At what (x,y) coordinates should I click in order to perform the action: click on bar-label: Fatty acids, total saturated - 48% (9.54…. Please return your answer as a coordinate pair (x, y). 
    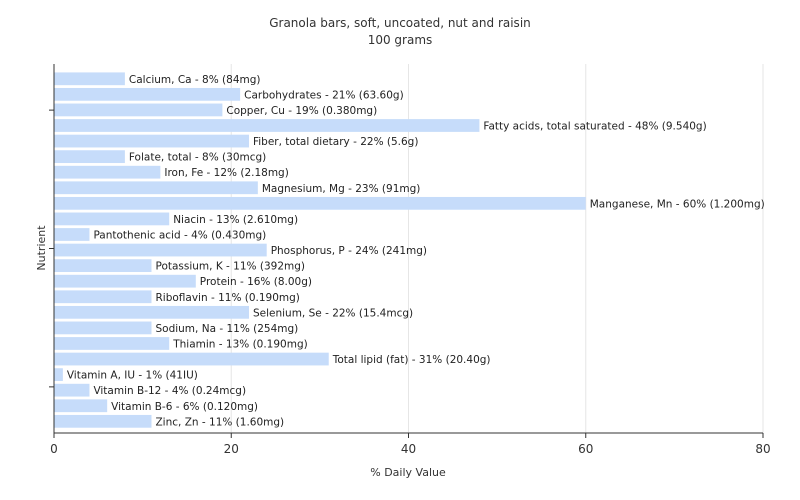
    Looking at the image, I should click on (594, 127).